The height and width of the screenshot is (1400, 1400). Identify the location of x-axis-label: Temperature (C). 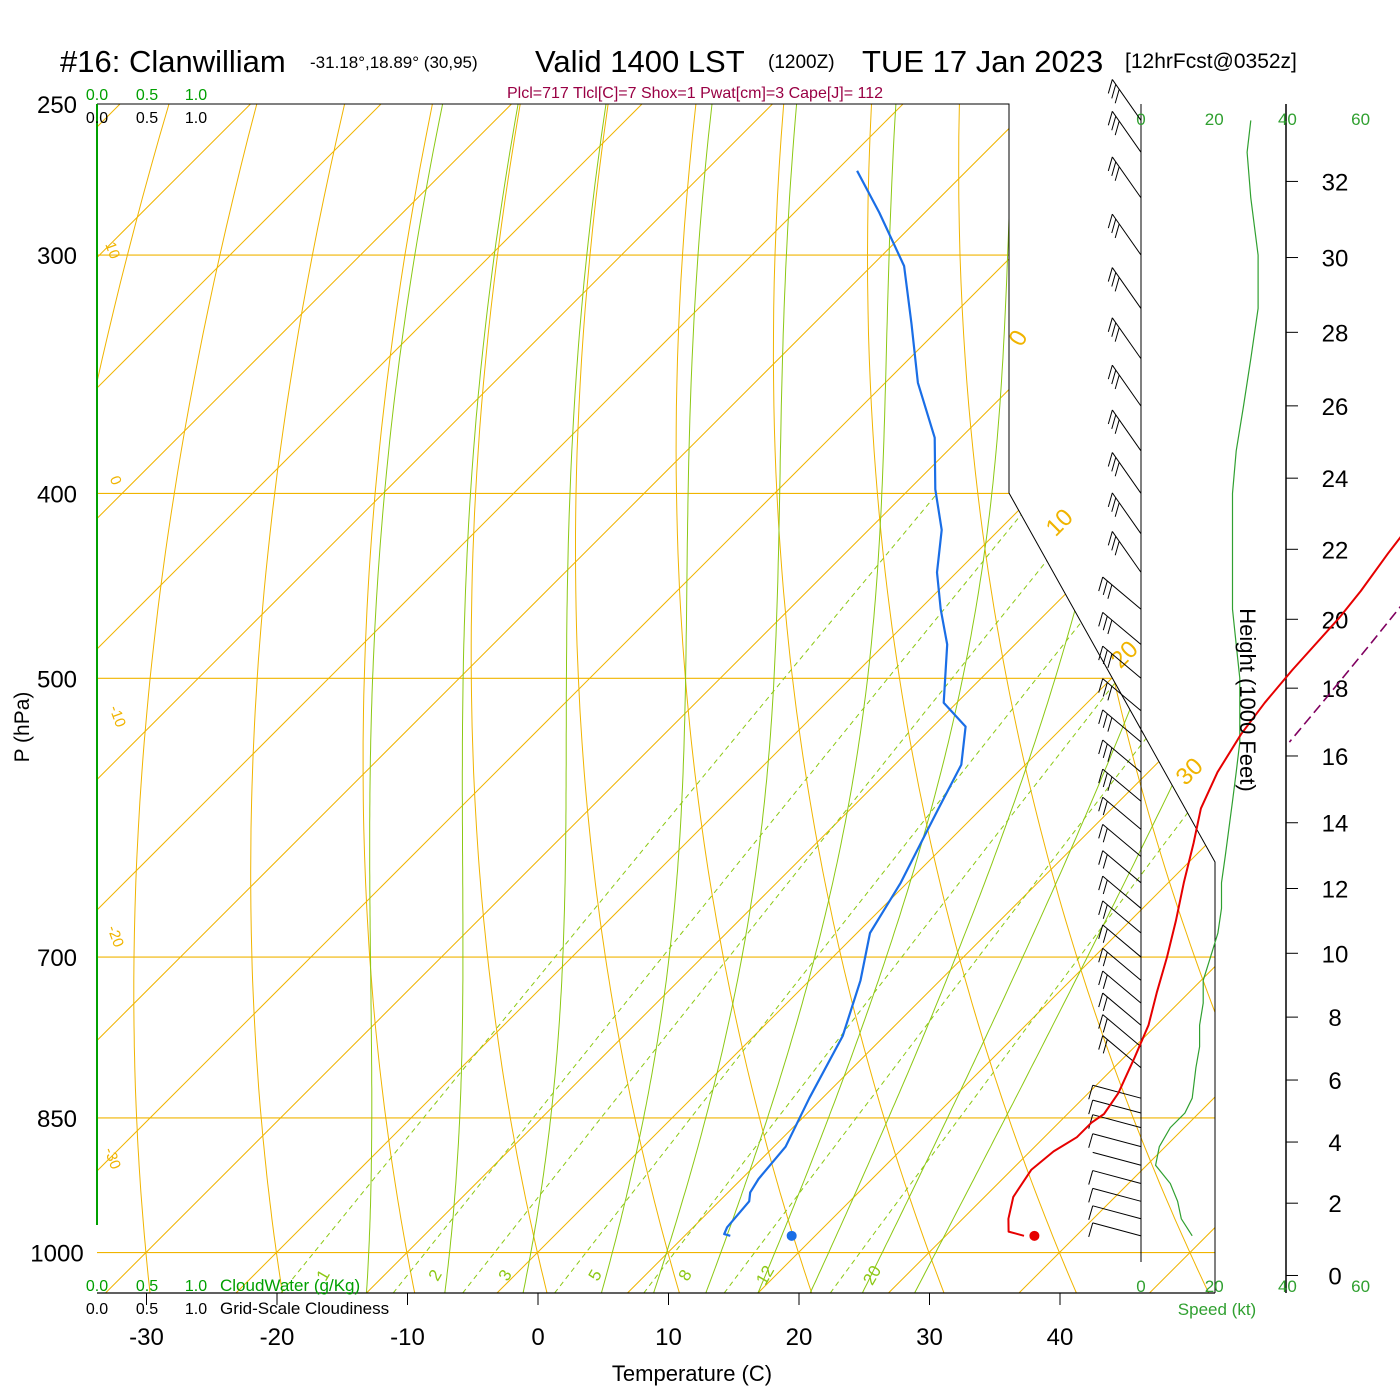
(692, 1373).